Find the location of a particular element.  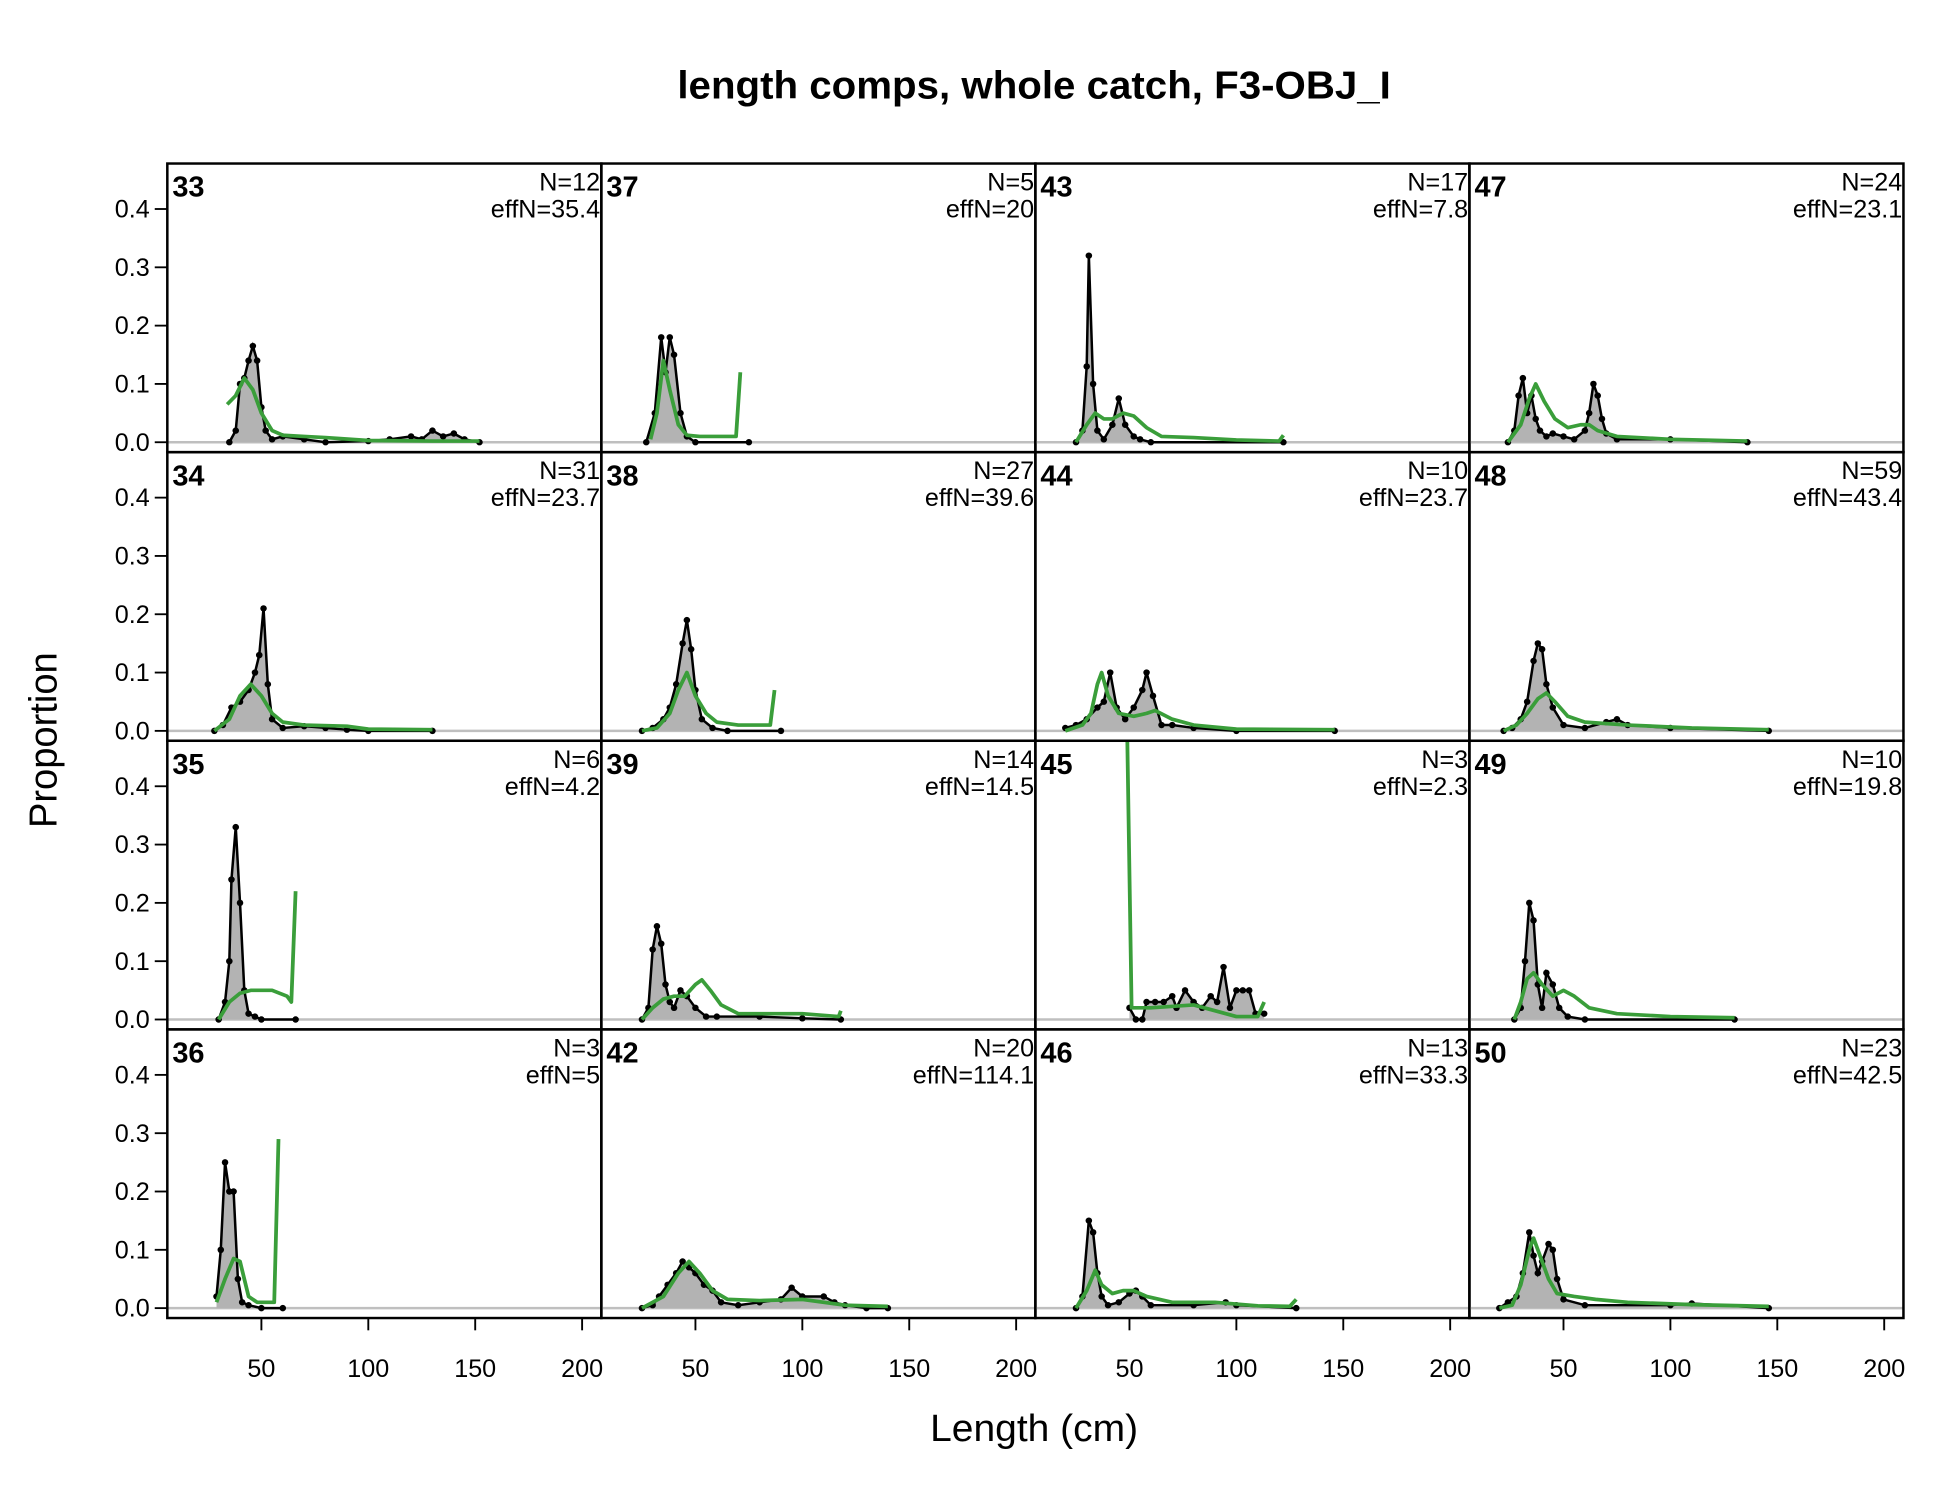

panel-year-label: 46 is located at coordinates (1056, 1054).